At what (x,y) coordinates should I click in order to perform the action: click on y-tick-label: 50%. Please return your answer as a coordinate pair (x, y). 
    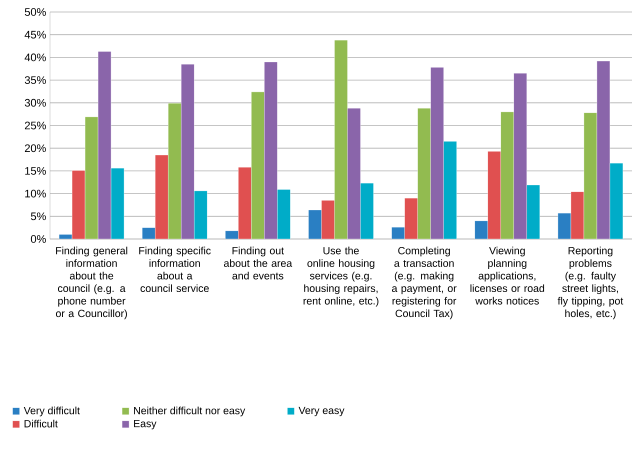
    Looking at the image, I should click on (35, 12).